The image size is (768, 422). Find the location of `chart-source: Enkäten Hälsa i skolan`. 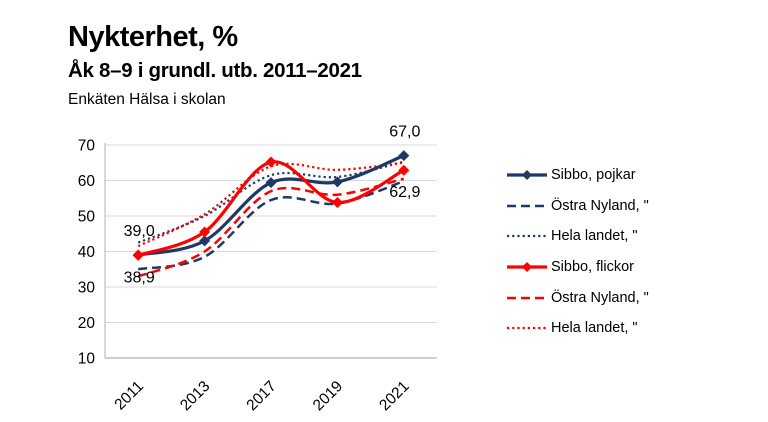

chart-source: Enkäten Hälsa i skolan is located at coordinates (147, 100).